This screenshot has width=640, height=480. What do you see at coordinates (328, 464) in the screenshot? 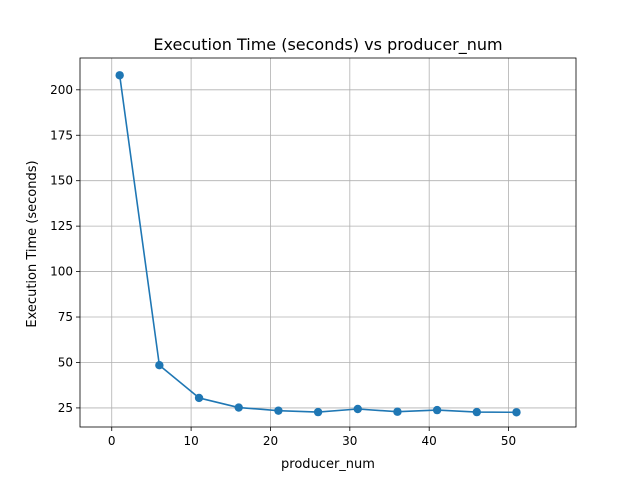
I see `x-axis-label: producer_num` at bounding box center [328, 464].